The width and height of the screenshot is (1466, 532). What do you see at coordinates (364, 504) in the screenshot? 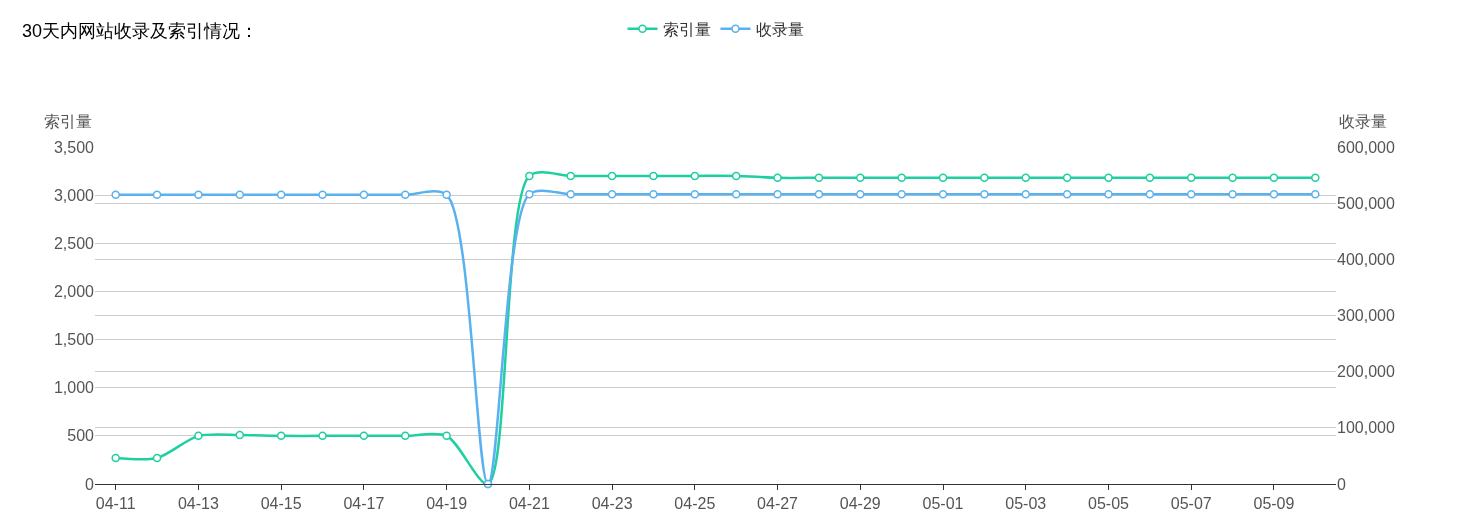
I see `x-tick-label: 04-17` at bounding box center [364, 504].